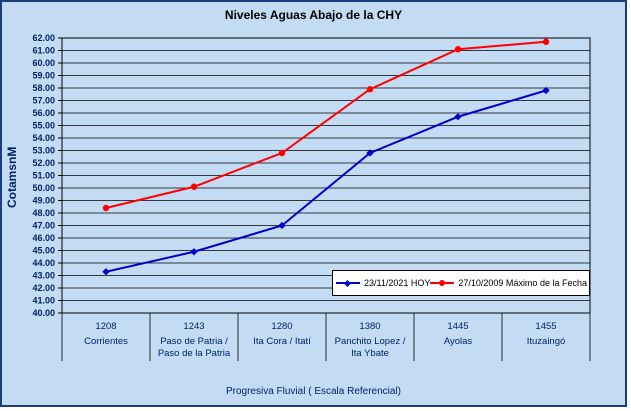  I want to click on y-axis-title: CotamsnM, so click(12, 177).